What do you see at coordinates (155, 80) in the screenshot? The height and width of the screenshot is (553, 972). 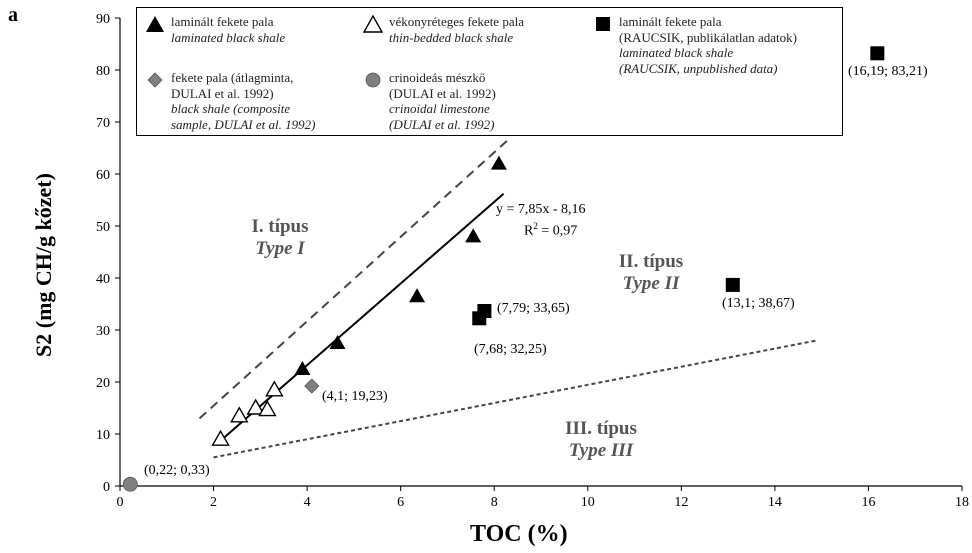 I see `diamond-icon` at bounding box center [155, 80].